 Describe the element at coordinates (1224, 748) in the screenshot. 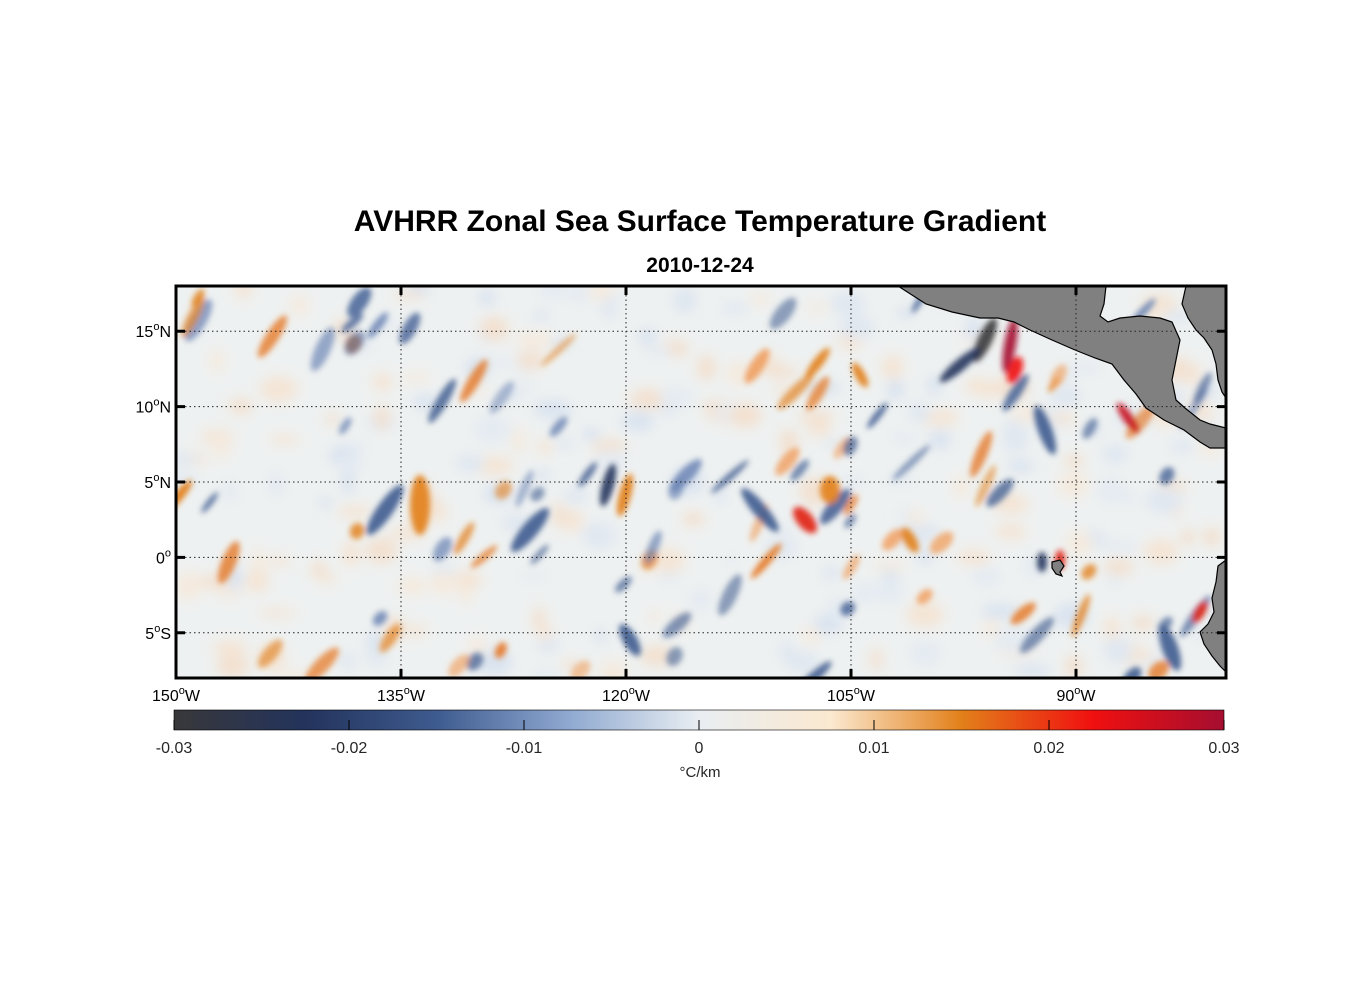

I see `colorbar-tick-label: 0.03` at that location.